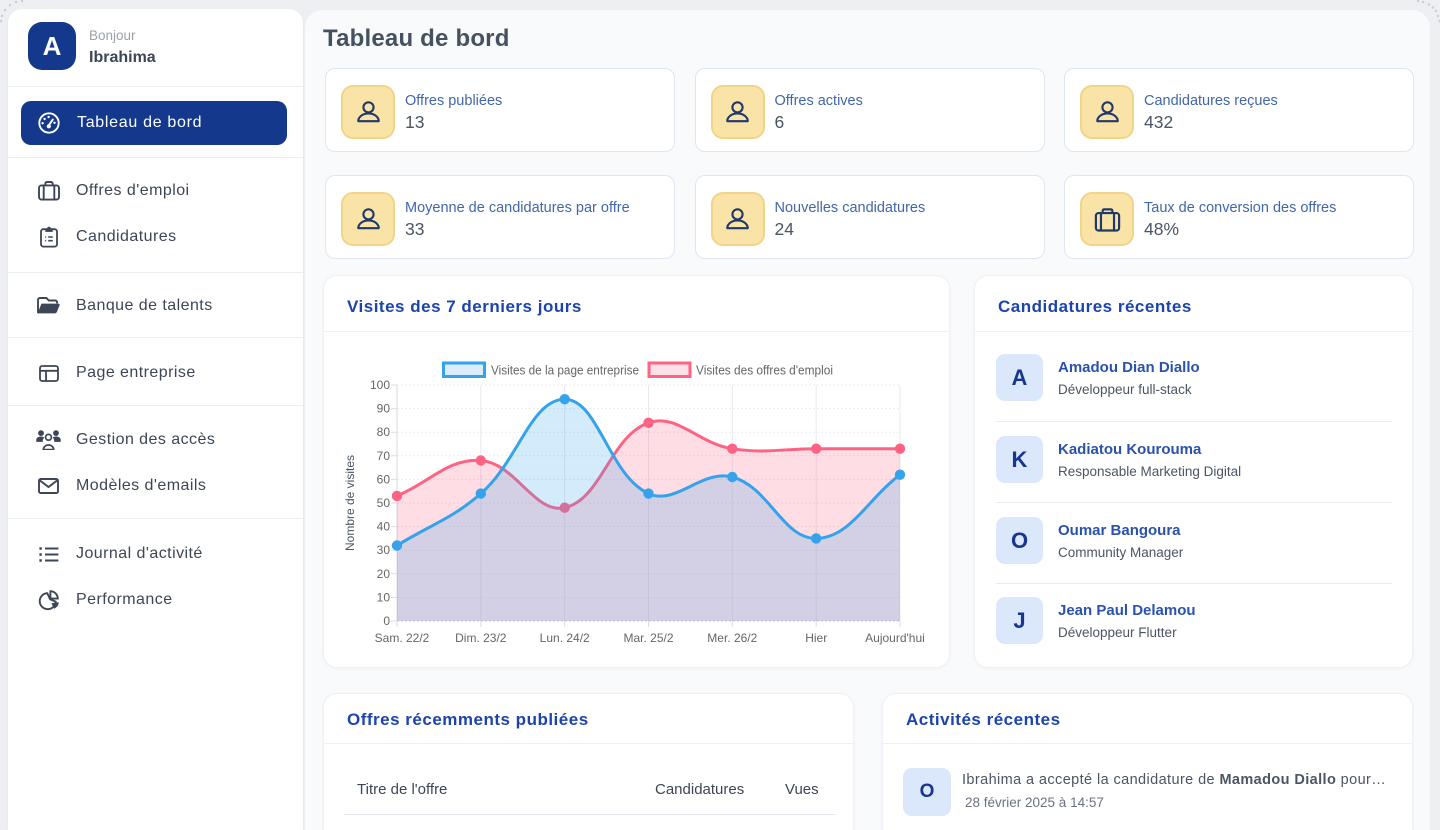 This screenshot has height=830, width=1440. Describe the element at coordinates (380, 385) in the screenshot. I see `svg-text: 100` at that location.